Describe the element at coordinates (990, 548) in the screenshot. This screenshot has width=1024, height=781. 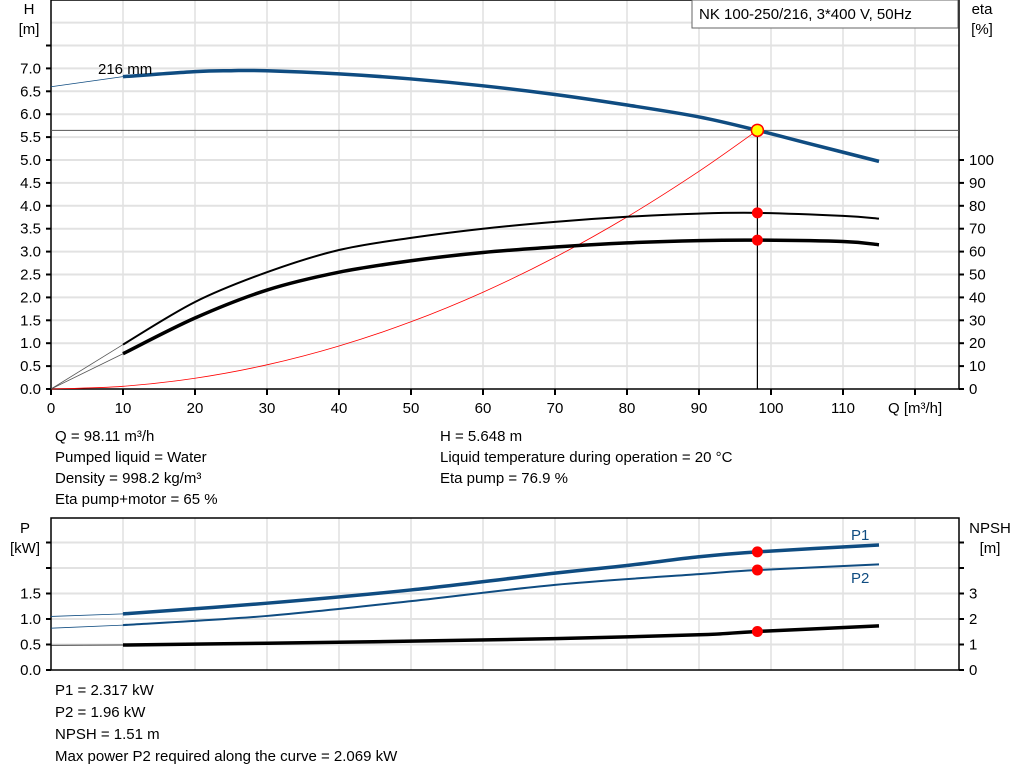
I see `npsh-axis-unit: [m]` at that location.